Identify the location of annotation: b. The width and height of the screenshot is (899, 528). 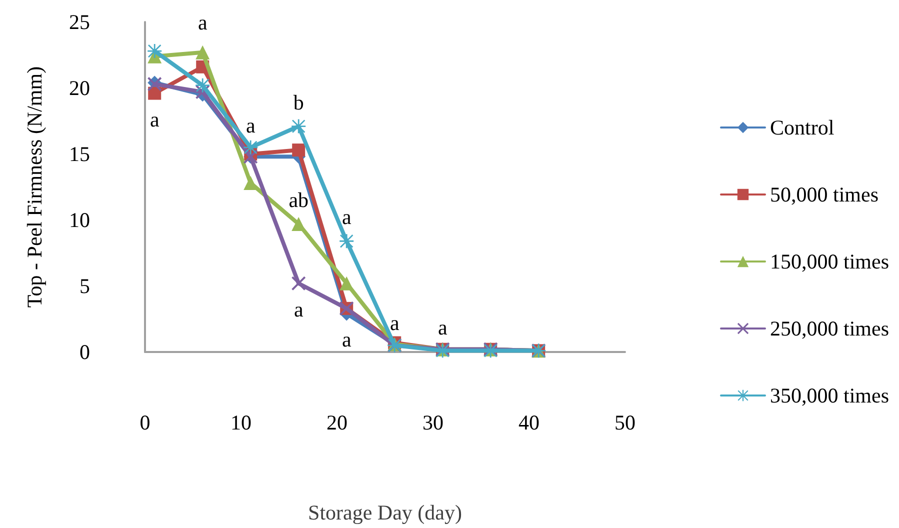
(298, 102).